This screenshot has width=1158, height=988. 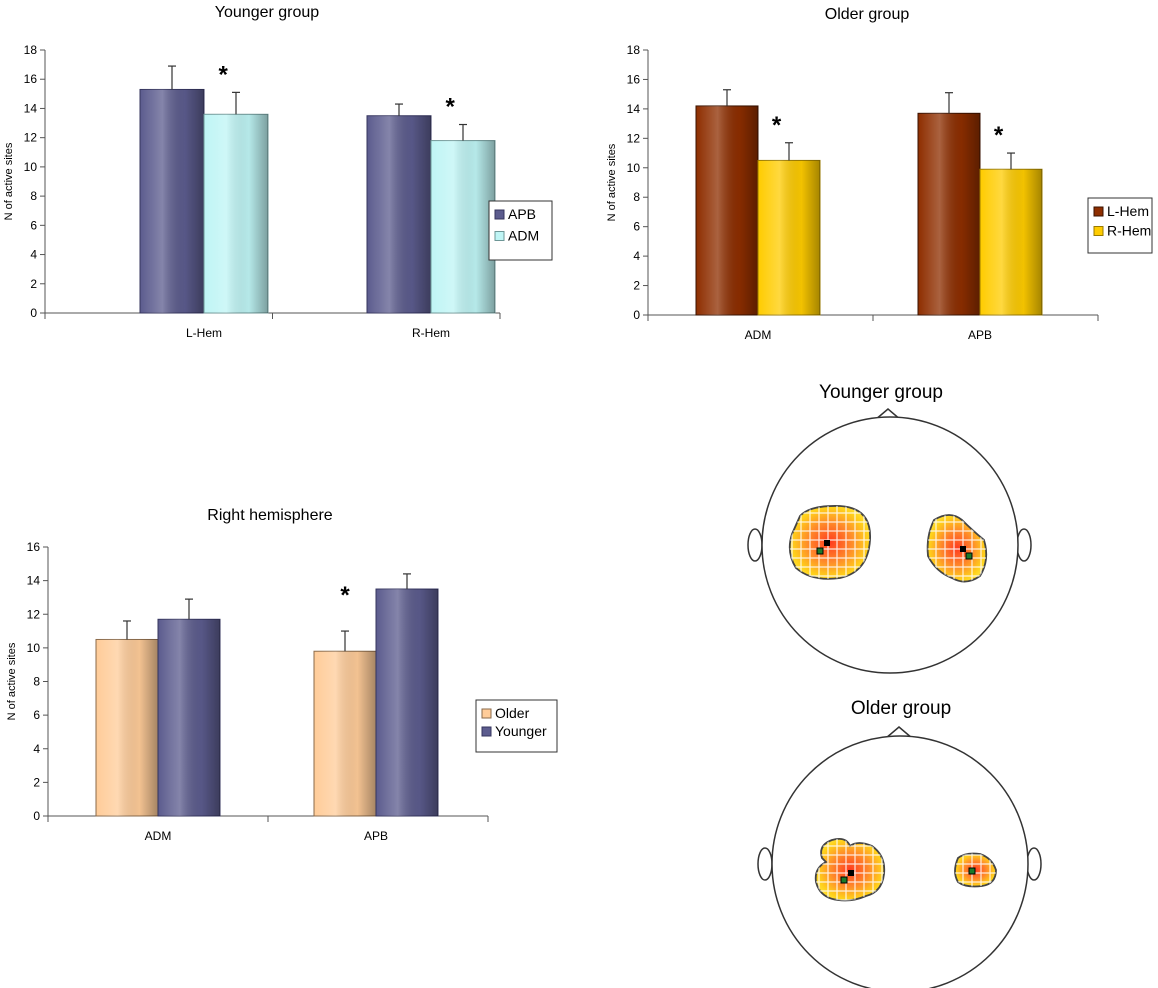 I want to click on chart-title: Right hemisphere, so click(x=270, y=515).